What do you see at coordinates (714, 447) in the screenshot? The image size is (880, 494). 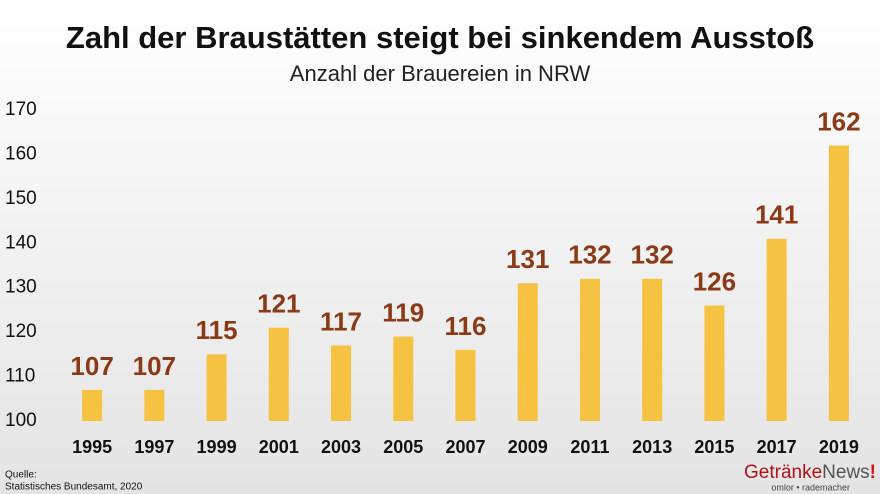 I see `x-tick-label: 2015` at bounding box center [714, 447].